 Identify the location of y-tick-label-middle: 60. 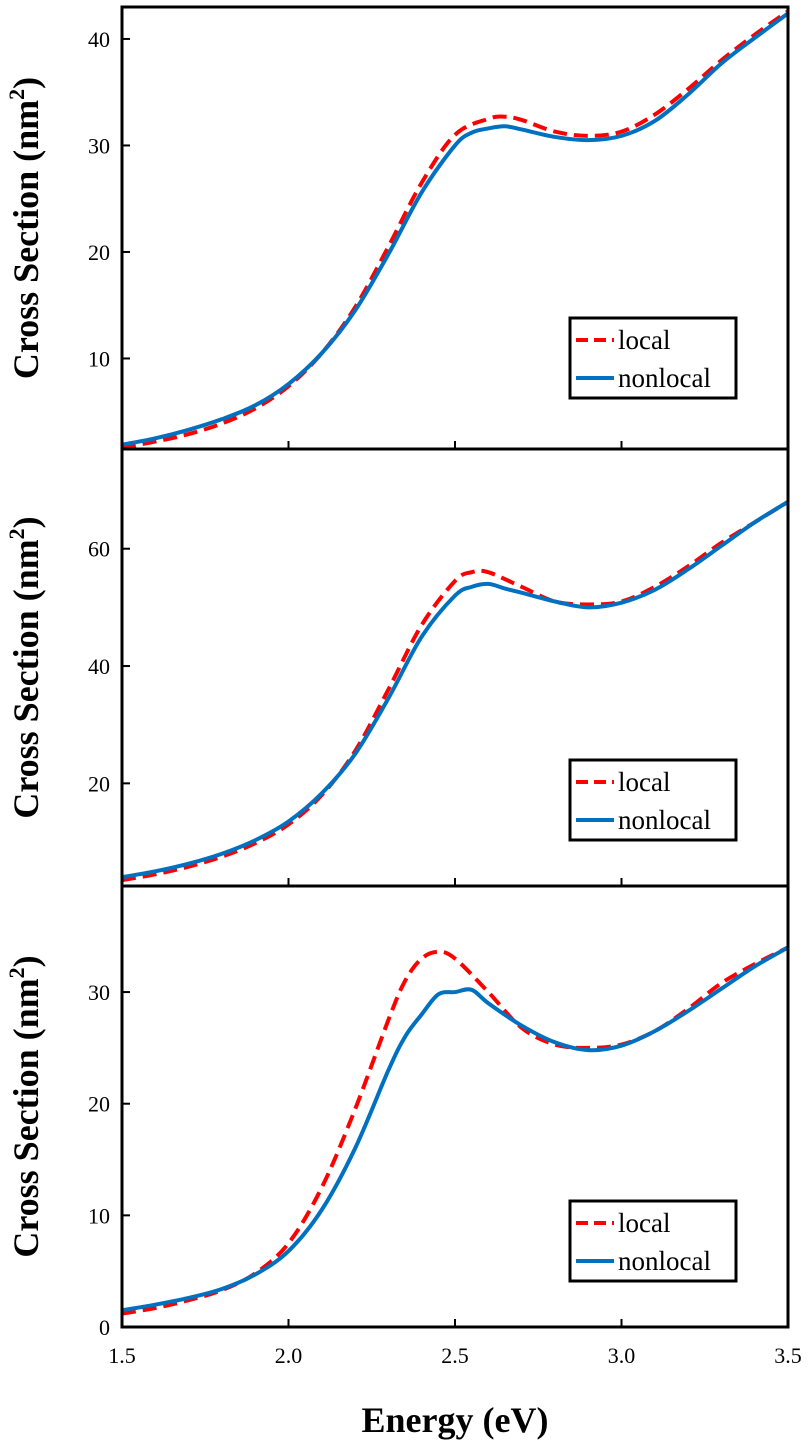
(99, 549).